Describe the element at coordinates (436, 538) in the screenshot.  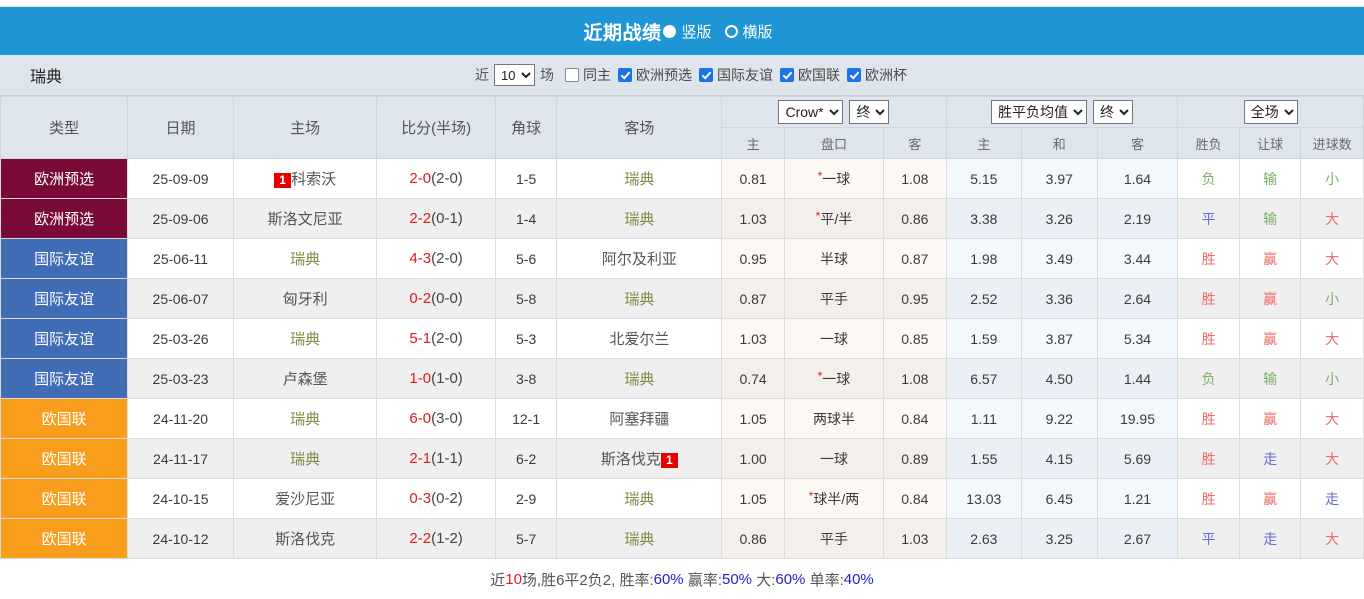
I see `score-cell: 2-2(1-2)` at that location.